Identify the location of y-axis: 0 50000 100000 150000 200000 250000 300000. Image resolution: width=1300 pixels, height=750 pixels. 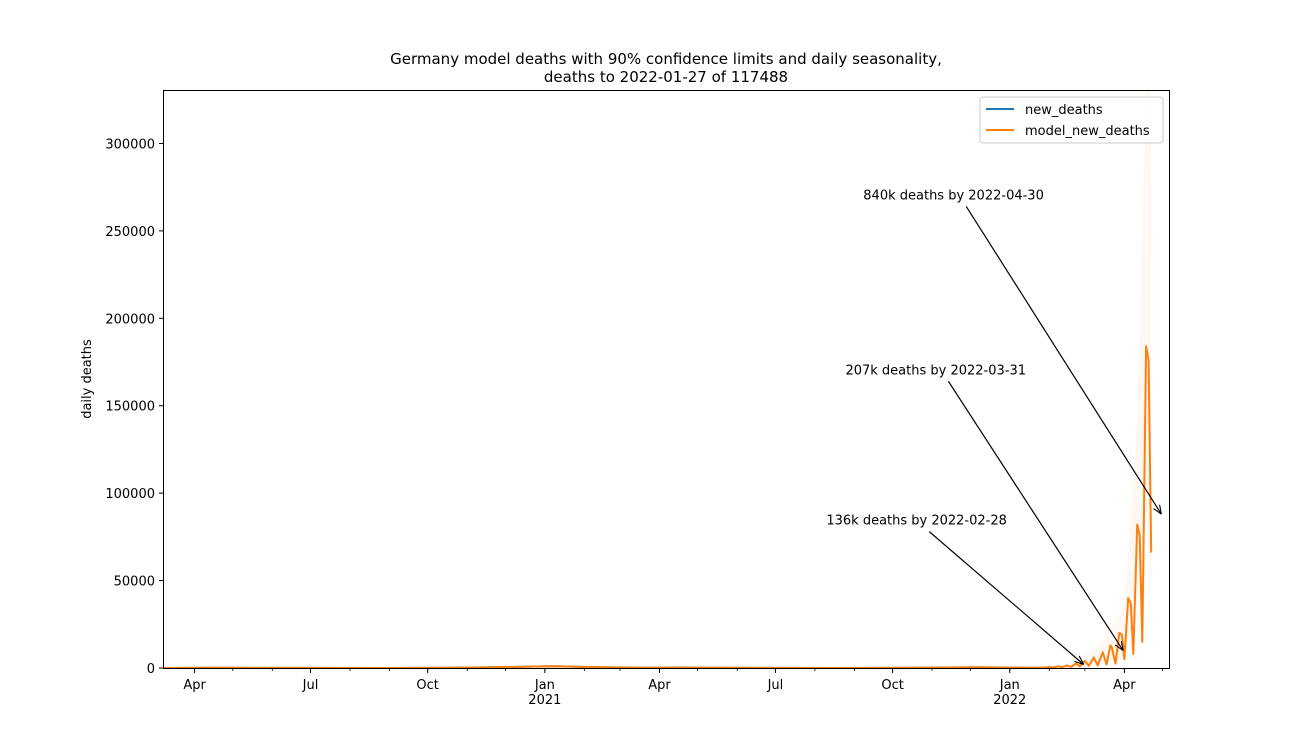
(134, 407).